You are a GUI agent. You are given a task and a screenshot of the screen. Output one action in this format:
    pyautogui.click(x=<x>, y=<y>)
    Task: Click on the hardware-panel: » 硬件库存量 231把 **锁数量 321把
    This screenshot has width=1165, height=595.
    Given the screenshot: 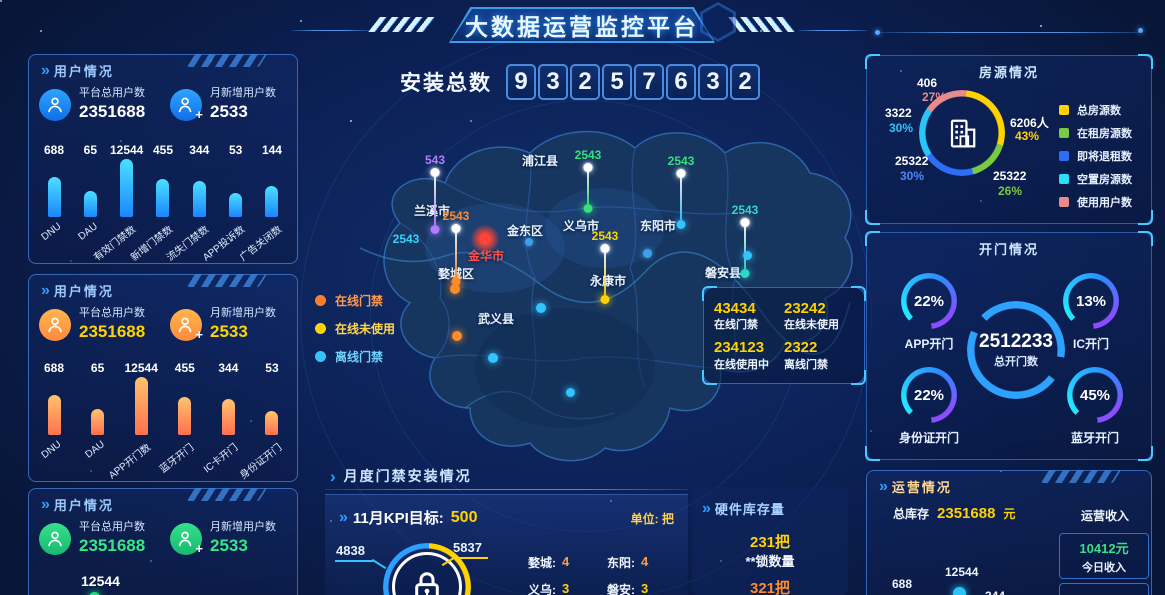 What is the action you would take?
    pyautogui.click(x=770, y=541)
    